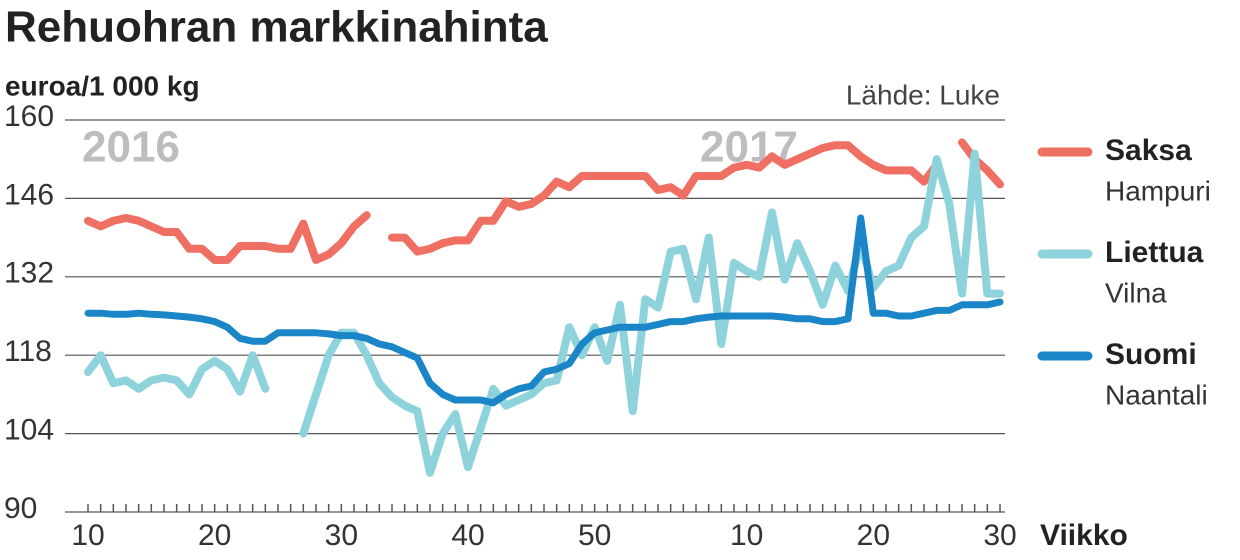 The image size is (1240, 560). What do you see at coordinates (1158, 190) in the screenshot?
I see `legend-place: Hampuri` at bounding box center [1158, 190].